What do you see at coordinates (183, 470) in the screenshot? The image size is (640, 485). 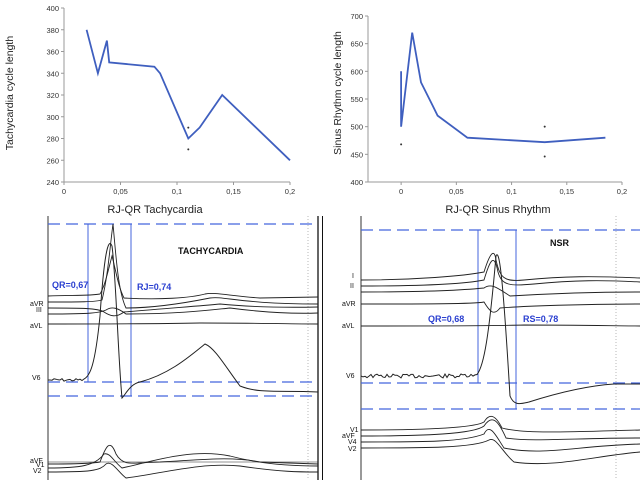 I see `left-trace-v2` at bounding box center [183, 470].